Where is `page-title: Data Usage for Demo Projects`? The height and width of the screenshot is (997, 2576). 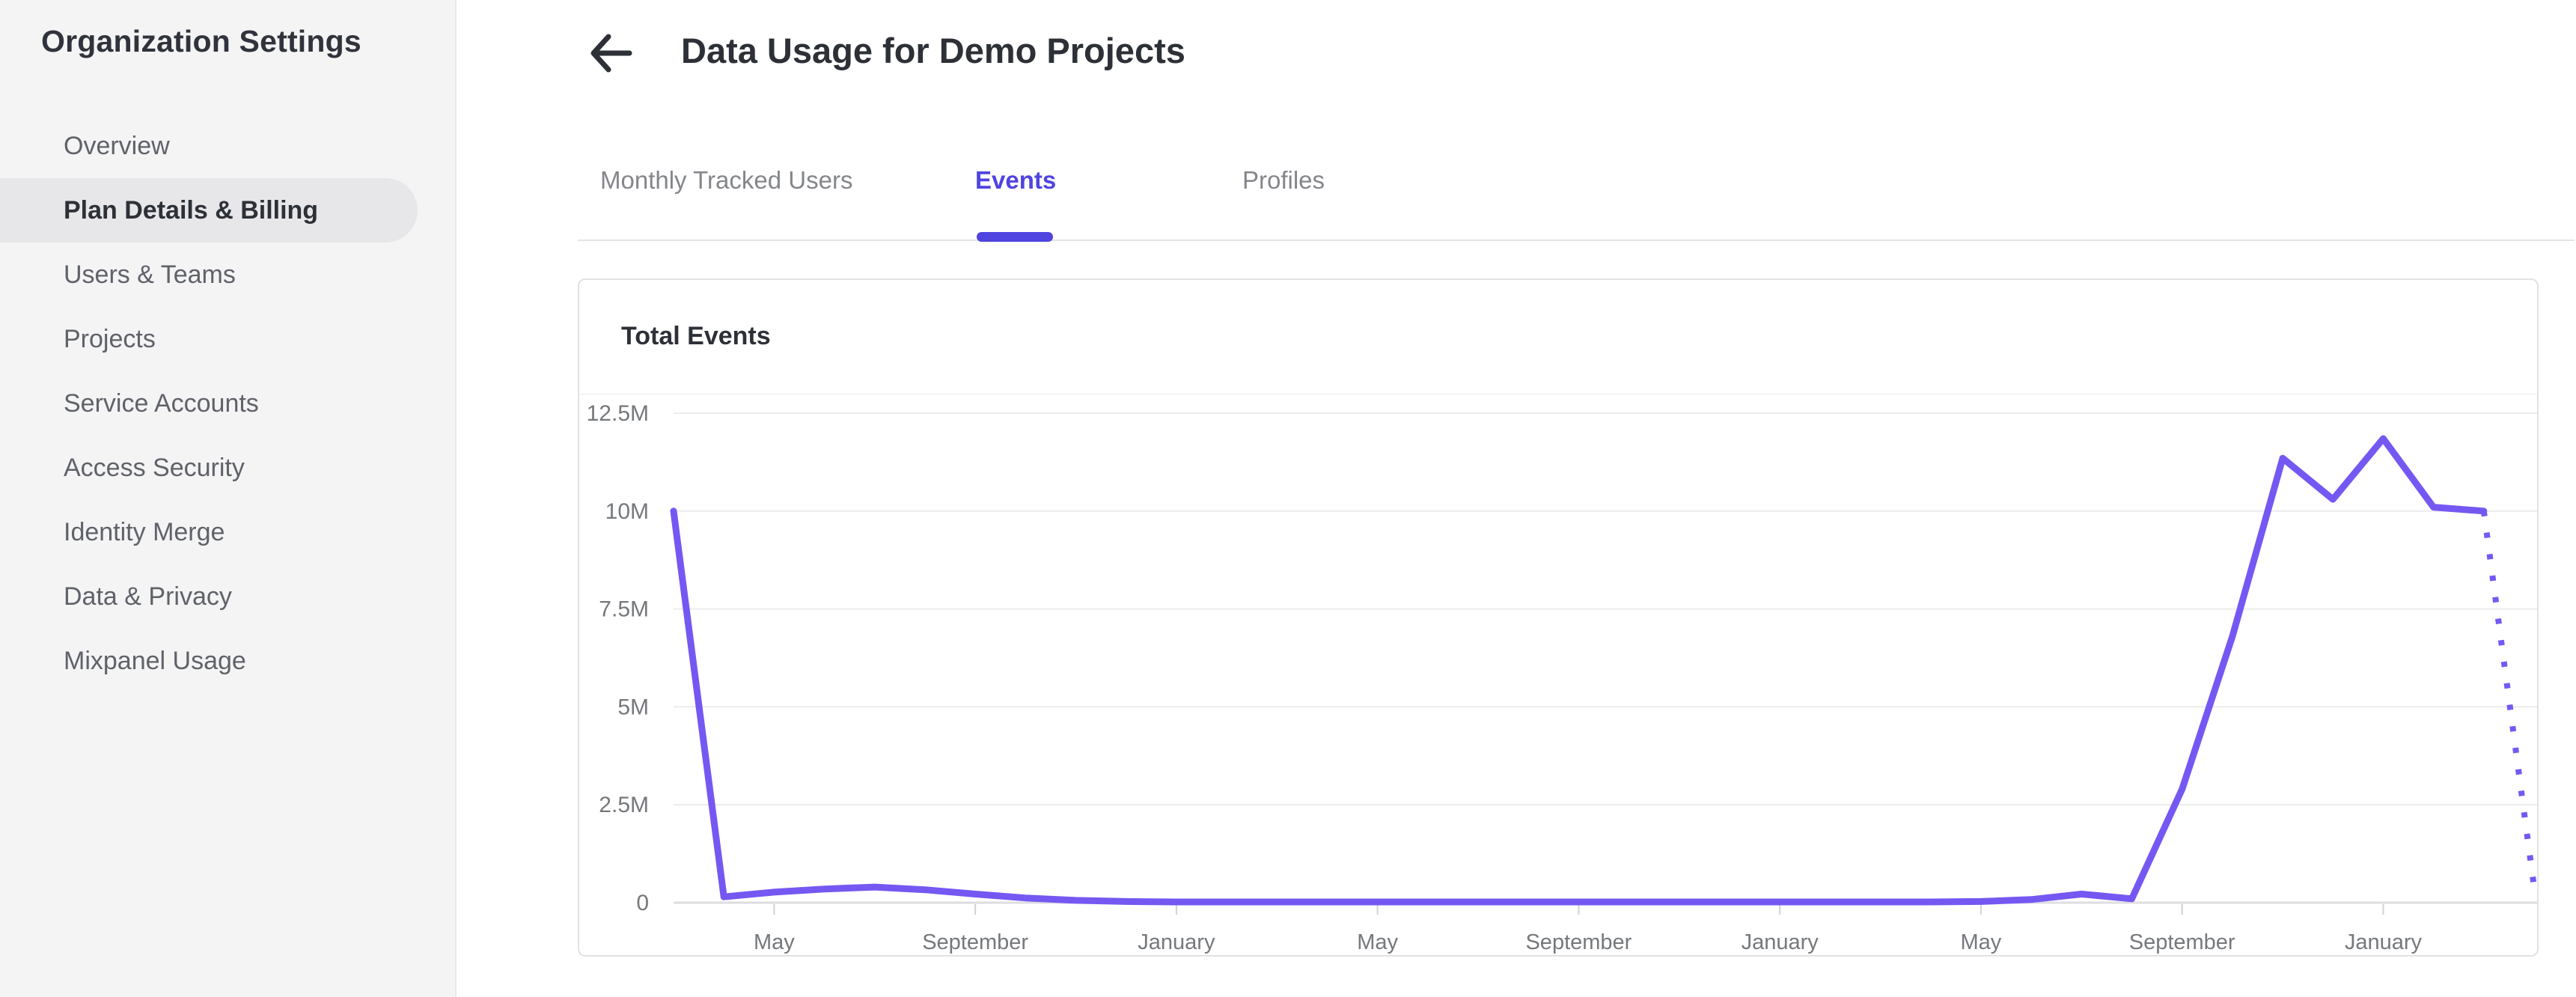
page-title: Data Usage for Demo Projects is located at coordinates (933, 50).